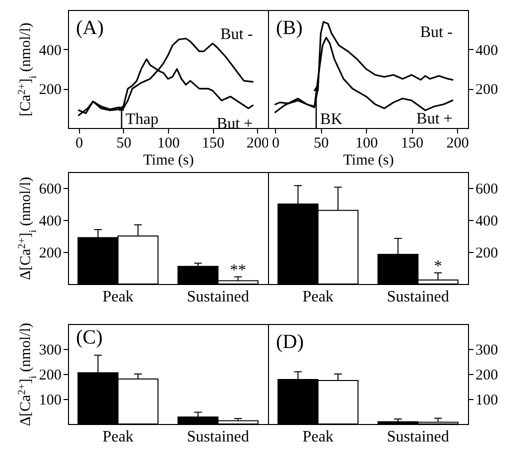 The image size is (528, 464). Describe the element at coordinates (434, 119) in the screenshot. I see `series-label: But +` at that location.